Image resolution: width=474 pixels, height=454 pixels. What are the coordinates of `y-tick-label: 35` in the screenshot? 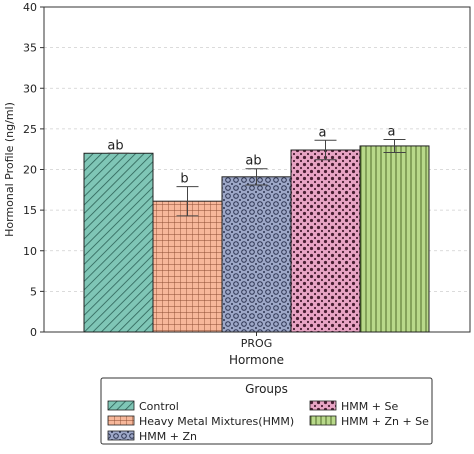 It's located at (30, 48).